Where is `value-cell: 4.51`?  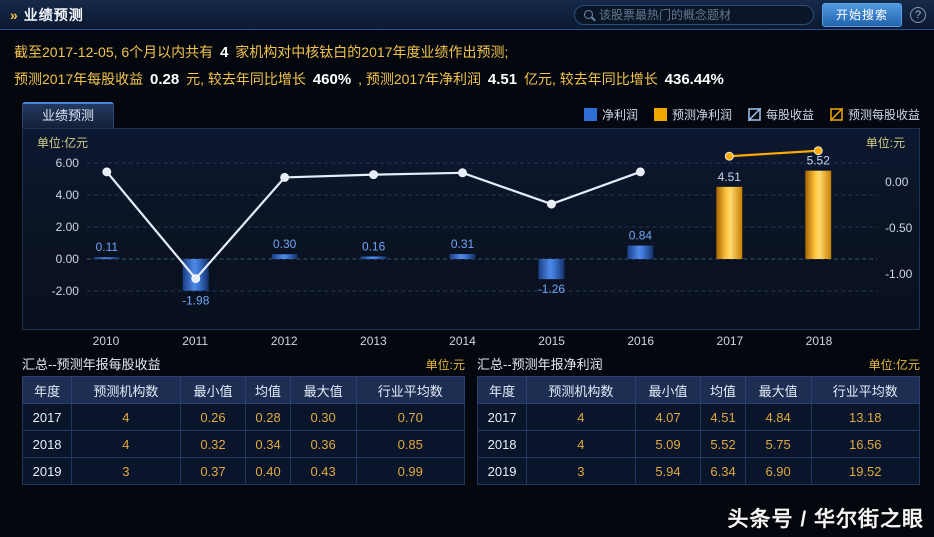 value-cell: 4.51 is located at coordinates (723, 417).